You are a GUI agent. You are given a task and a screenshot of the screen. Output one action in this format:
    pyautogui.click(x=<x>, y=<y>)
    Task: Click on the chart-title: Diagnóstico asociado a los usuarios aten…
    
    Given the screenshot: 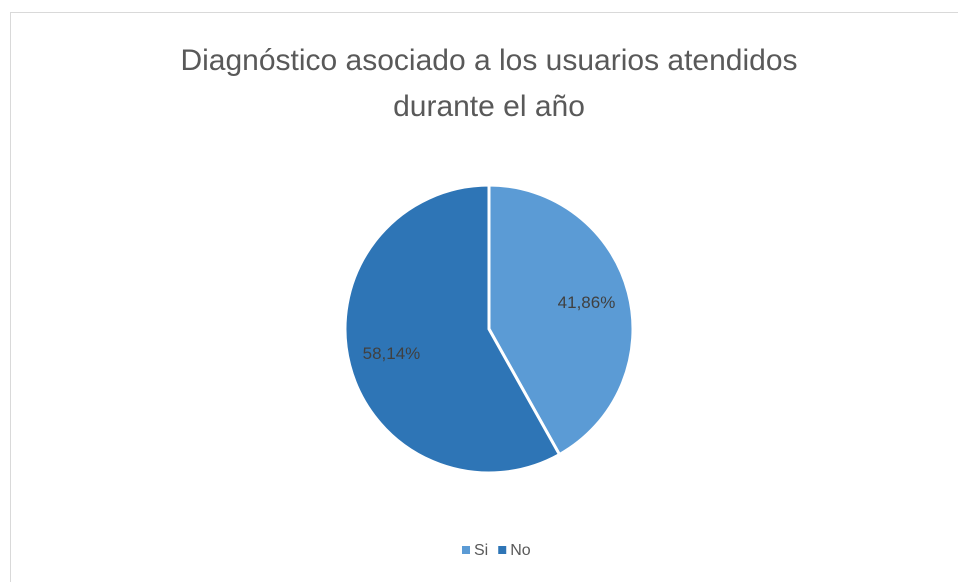 What is the action you would take?
    pyautogui.click(x=489, y=83)
    